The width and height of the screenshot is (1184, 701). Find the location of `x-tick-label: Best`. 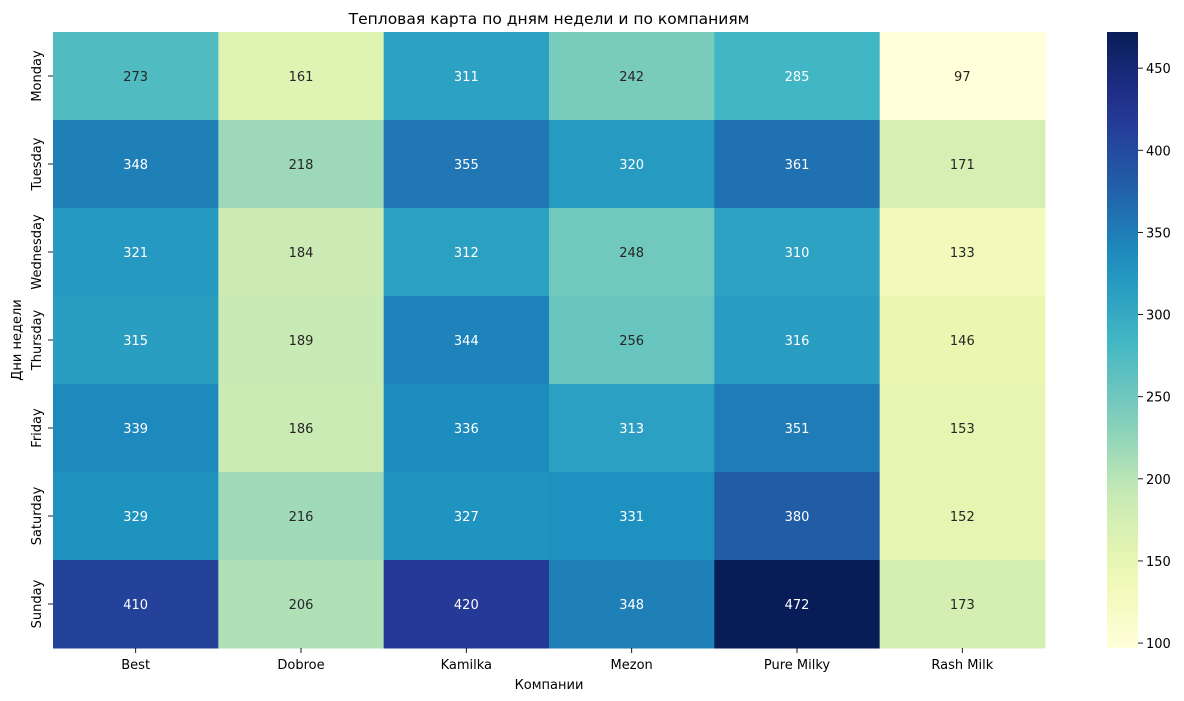

x-tick-label: Best is located at coordinates (135, 665).